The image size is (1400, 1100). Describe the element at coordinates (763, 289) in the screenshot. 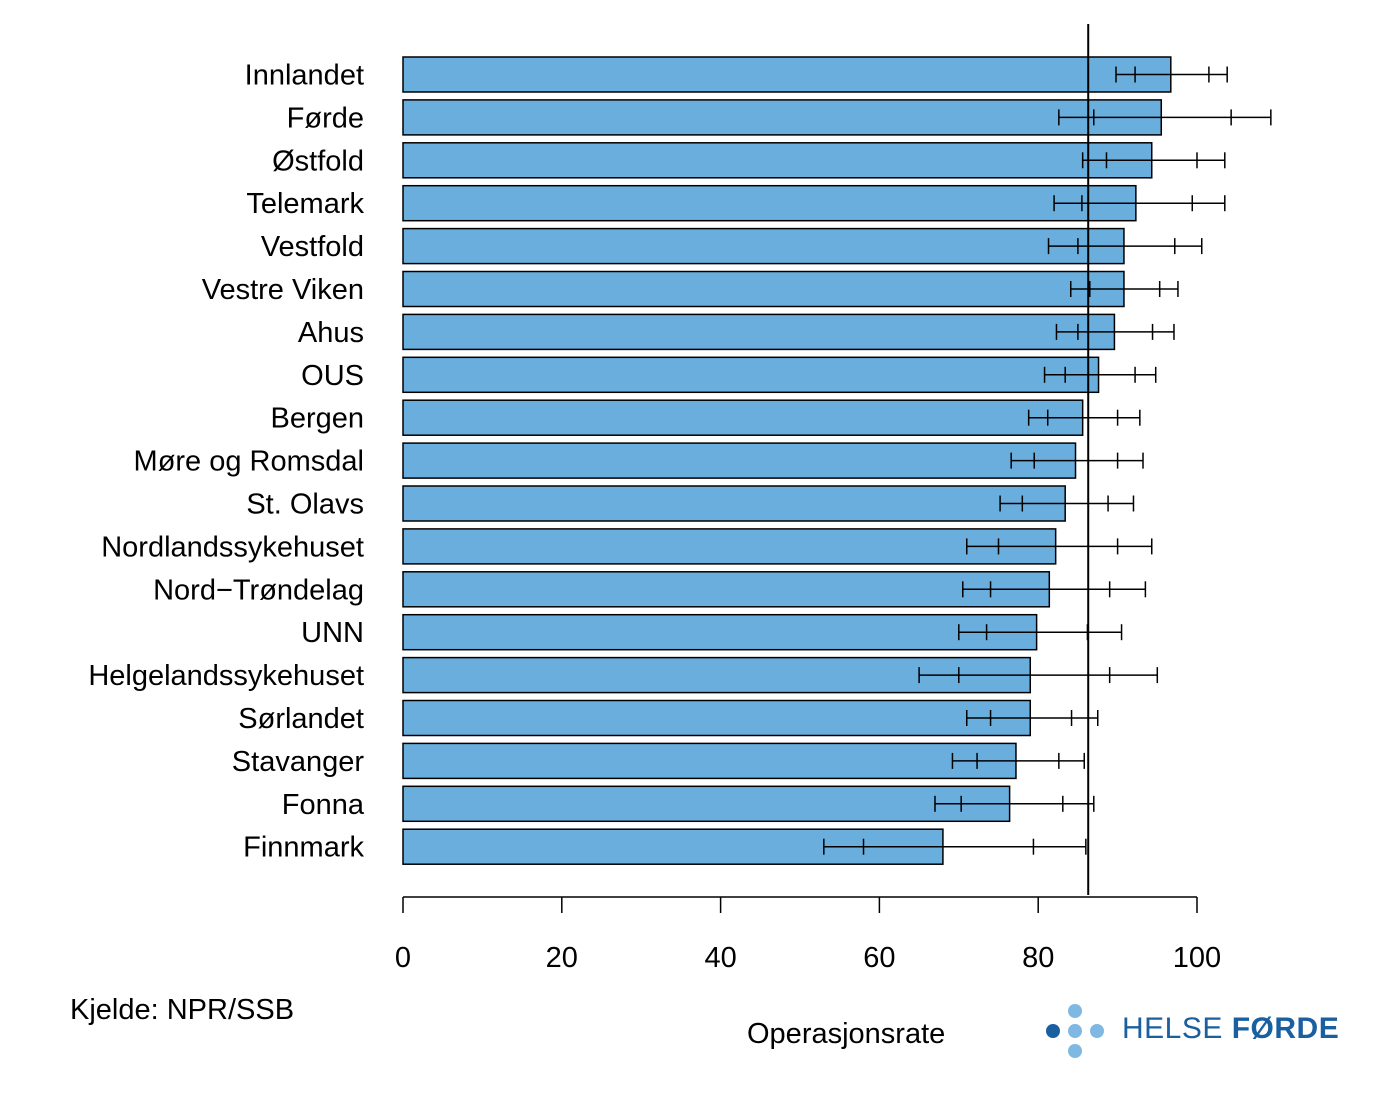

I see `bar-vestre-viken` at that location.